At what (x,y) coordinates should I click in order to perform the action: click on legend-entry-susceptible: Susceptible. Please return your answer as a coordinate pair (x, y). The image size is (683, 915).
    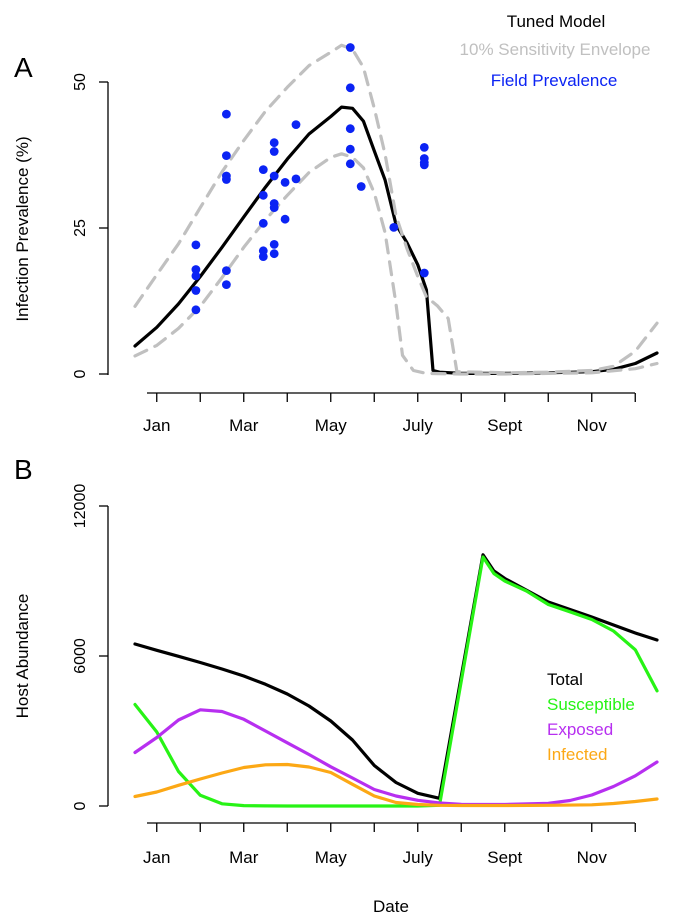
    Looking at the image, I should click on (591, 704).